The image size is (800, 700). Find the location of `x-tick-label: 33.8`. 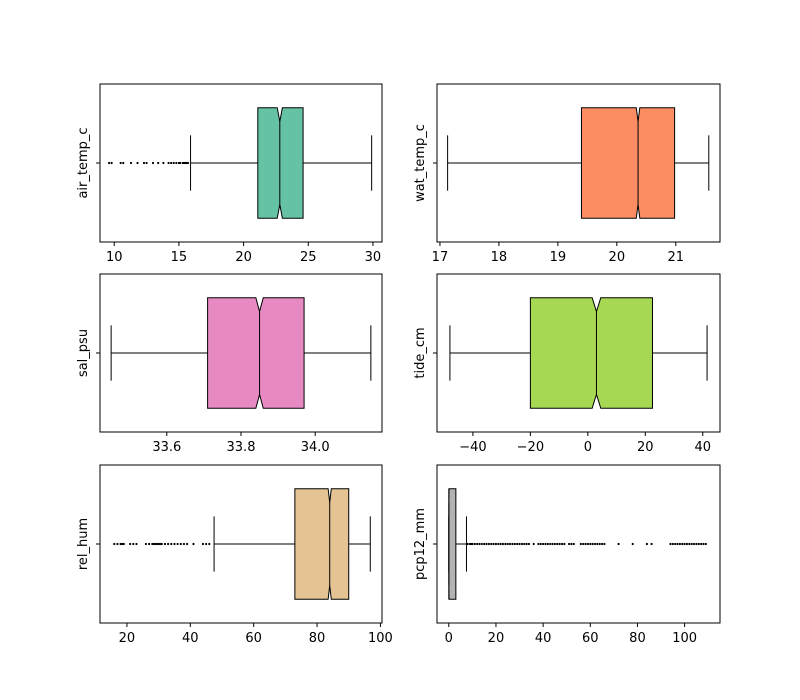

x-tick-label: 33.8 is located at coordinates (241, 447).